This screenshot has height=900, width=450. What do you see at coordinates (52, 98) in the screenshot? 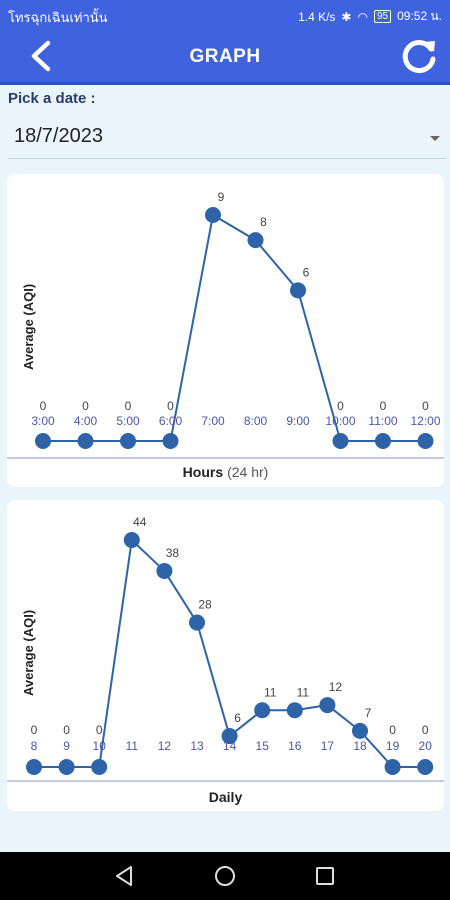
I see `date-picker-label: Pick a date :` at bounding box center [52, 98].